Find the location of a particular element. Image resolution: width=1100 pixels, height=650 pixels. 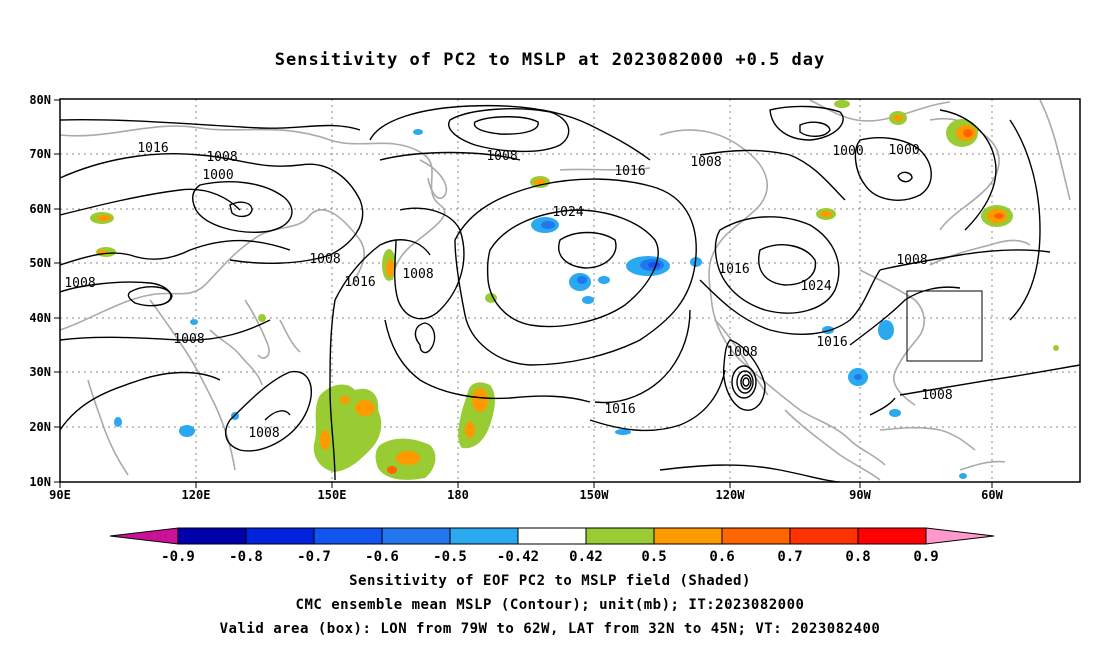

lat-label-60n: 60N is located at coordinates (40, 209).